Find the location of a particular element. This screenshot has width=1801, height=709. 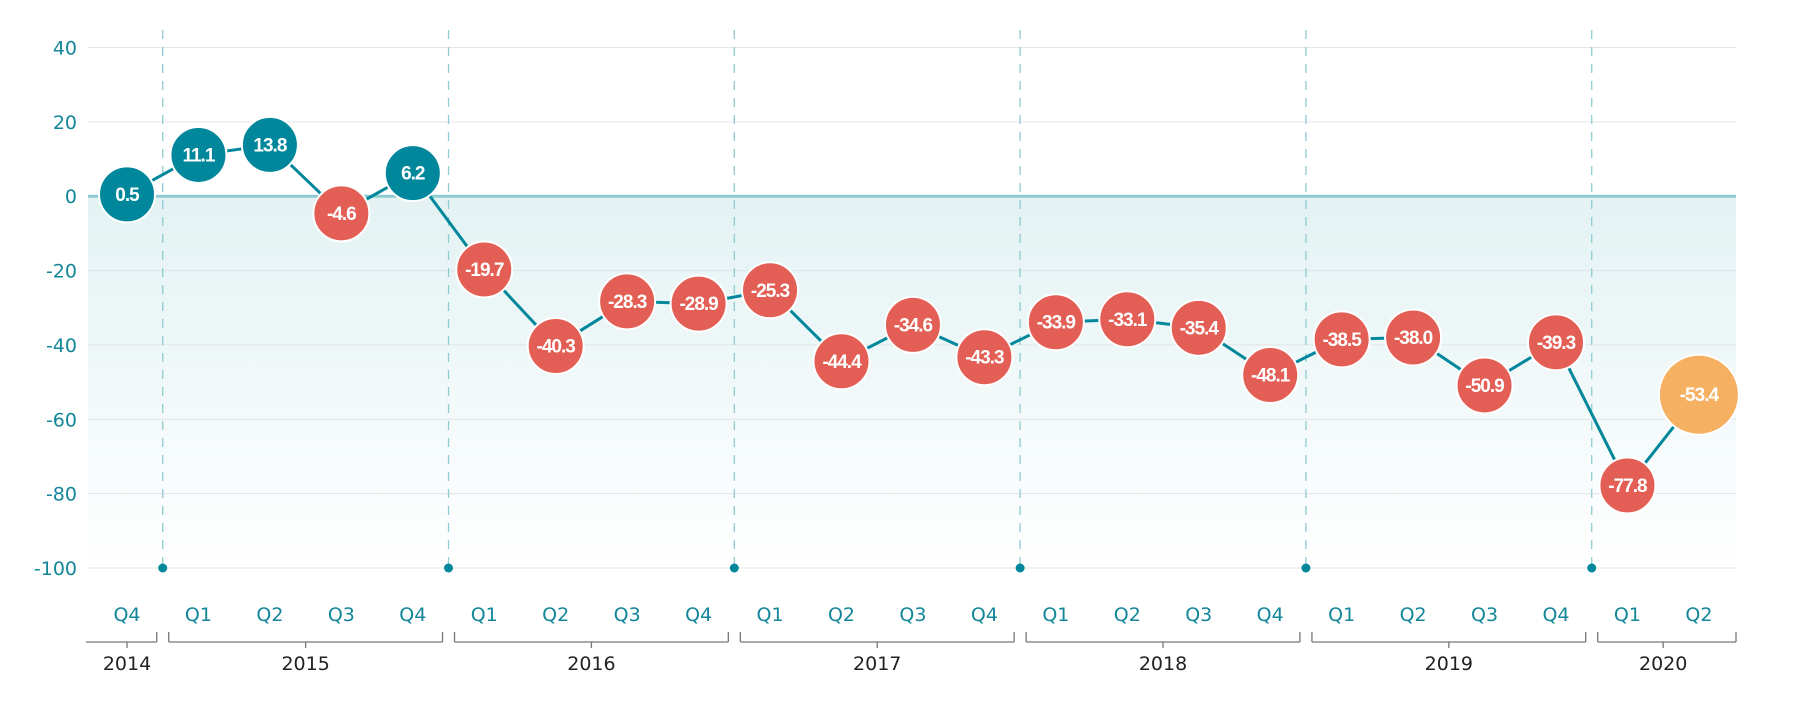

data-label: -53.4 is located at coordinates (1700, 395).